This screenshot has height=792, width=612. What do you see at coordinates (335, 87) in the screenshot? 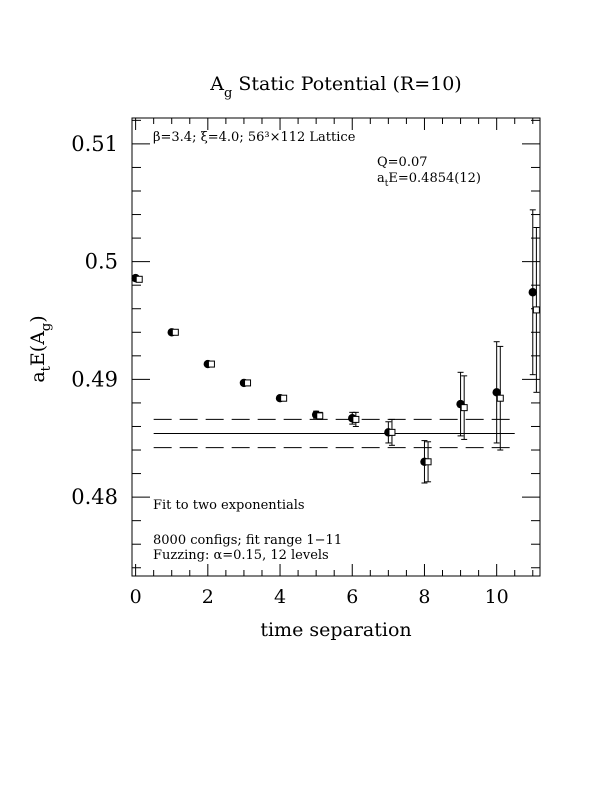
I see `chart-title: Ag Static Potential (R=10)` at bounding box center [335, 87].